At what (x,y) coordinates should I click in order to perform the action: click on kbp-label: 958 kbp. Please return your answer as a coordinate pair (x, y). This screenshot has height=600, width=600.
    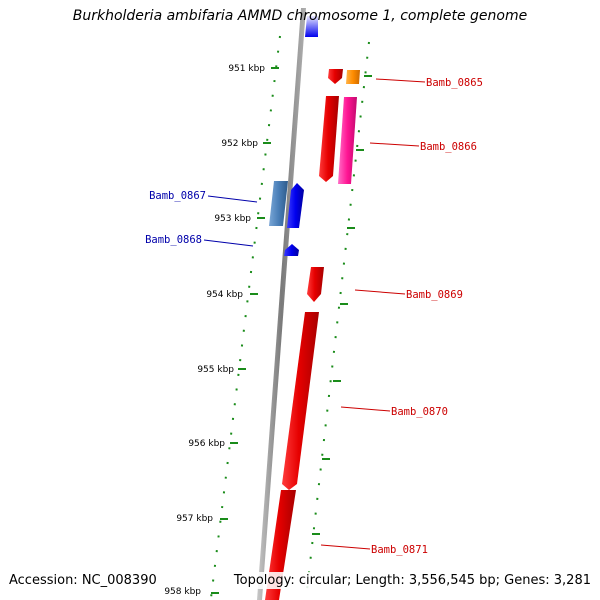
    Looking at the image, I should click on (182, 592).